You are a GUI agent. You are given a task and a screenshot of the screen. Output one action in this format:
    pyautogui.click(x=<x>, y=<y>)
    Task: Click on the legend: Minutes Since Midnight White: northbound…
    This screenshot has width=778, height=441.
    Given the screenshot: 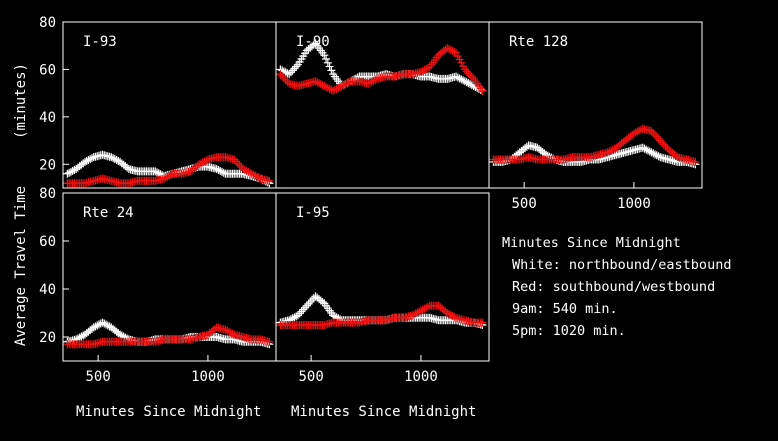 What is the action you would take?
    pyautogui.click(x=616, y=287)
    